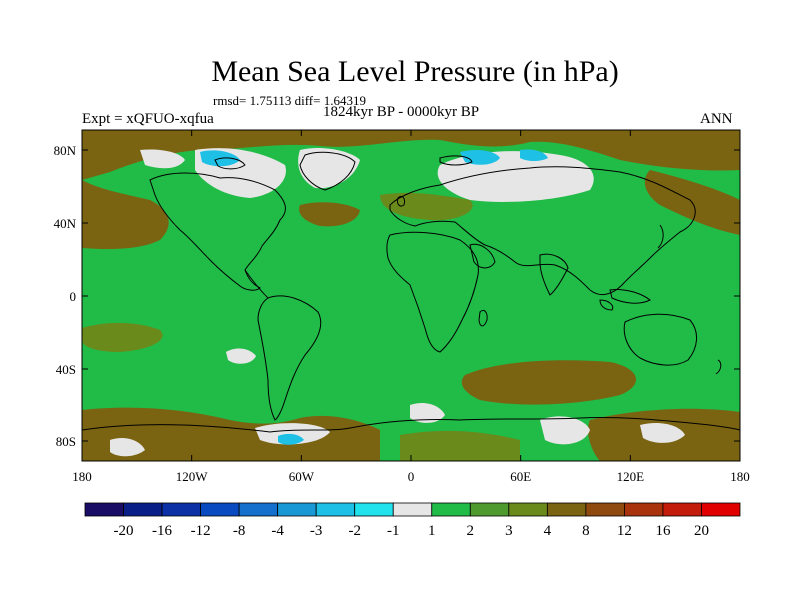 This screenshot has width=800, height=600. I want to click on experiment-label: Expt = xQFUO-xqfua, so click(148, 119).